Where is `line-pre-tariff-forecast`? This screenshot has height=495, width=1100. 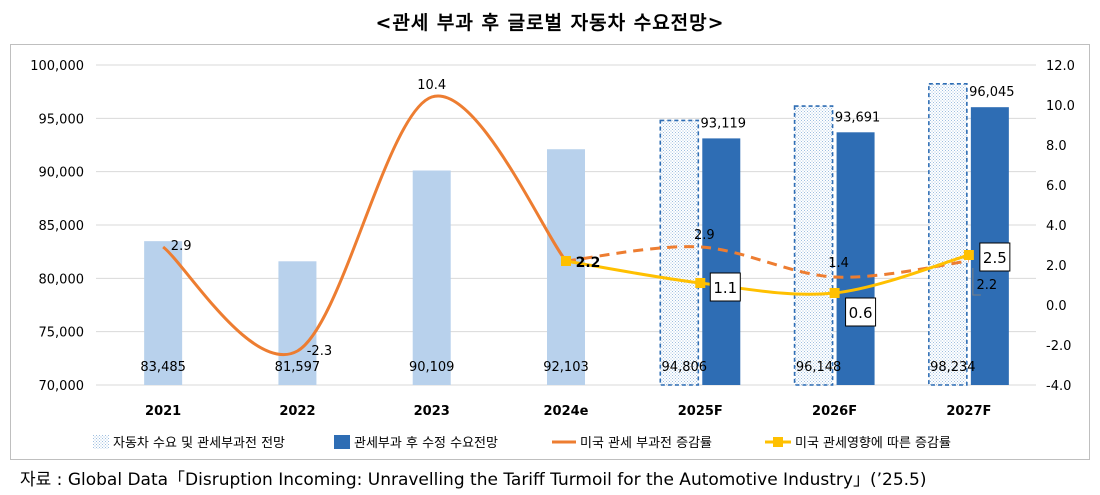 line-pre-tariff-forecast is located at coordinates (767, 262).